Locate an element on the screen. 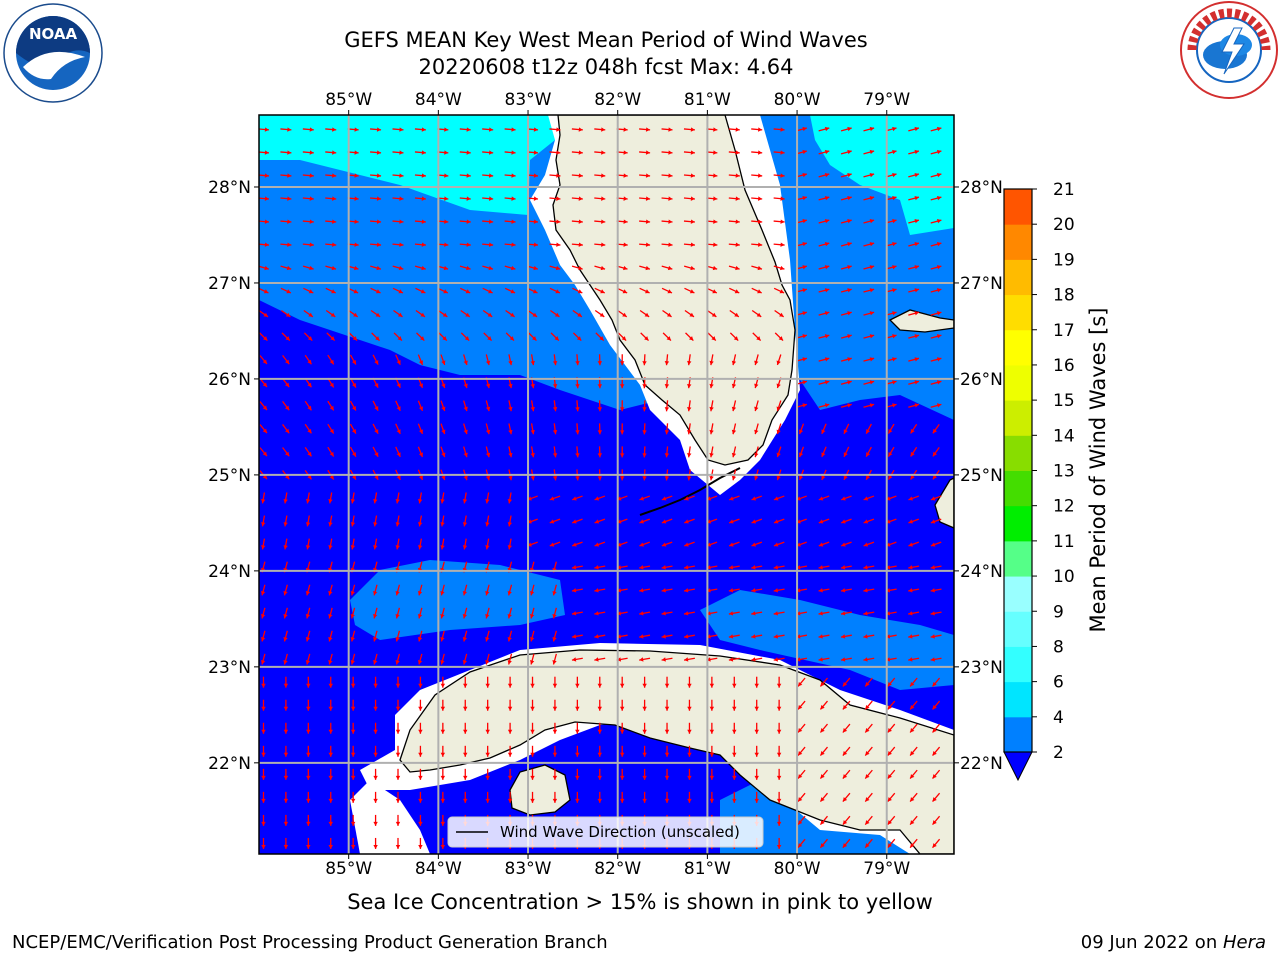  lat-tick-label-right: 28°N is located at coordinates (981, 188).